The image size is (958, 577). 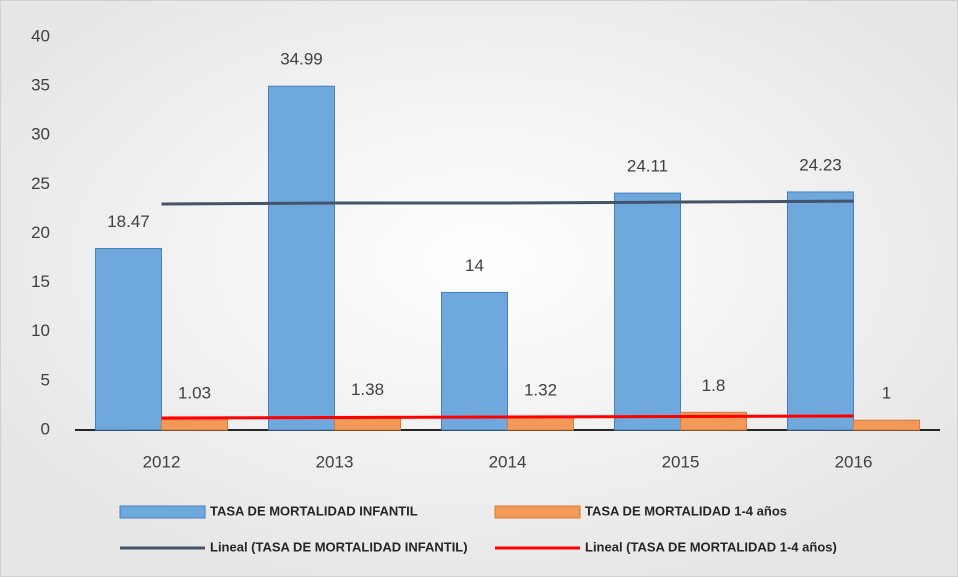 What do you see at coordinates (711, 546) in the screenshot?
I see `legend-label: Lineal (TASA DE MORTALIDAD 1-4 años)` at bounding box center [711, 546].